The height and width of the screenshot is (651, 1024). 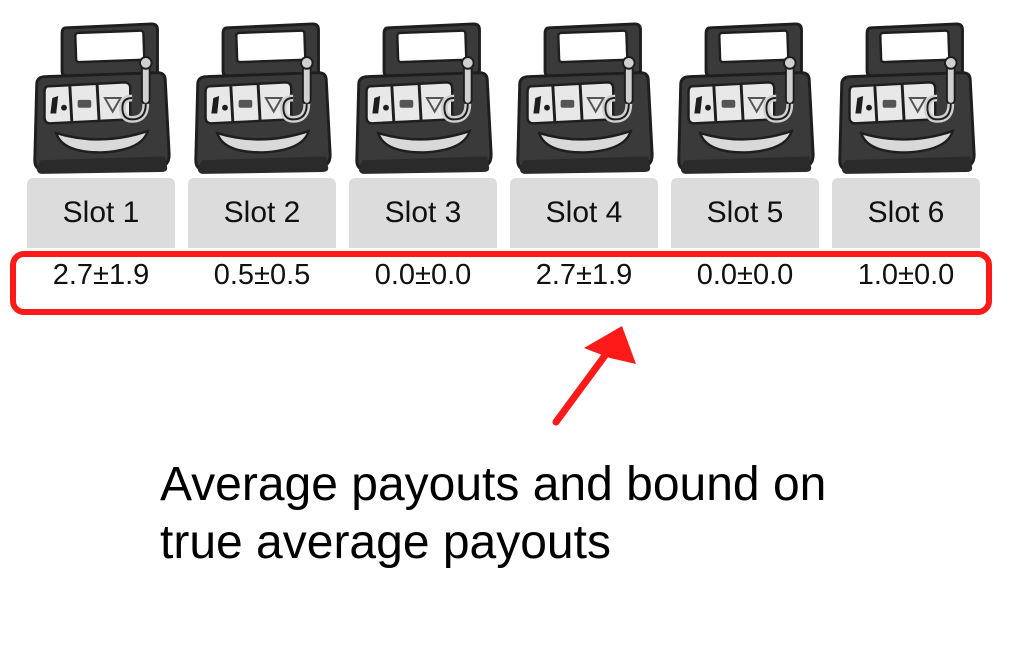 What do you see at coordinates (423, 213) in the screenshot?
I see `slot-3-button: Slot 3` at bounding box center [423, 213].